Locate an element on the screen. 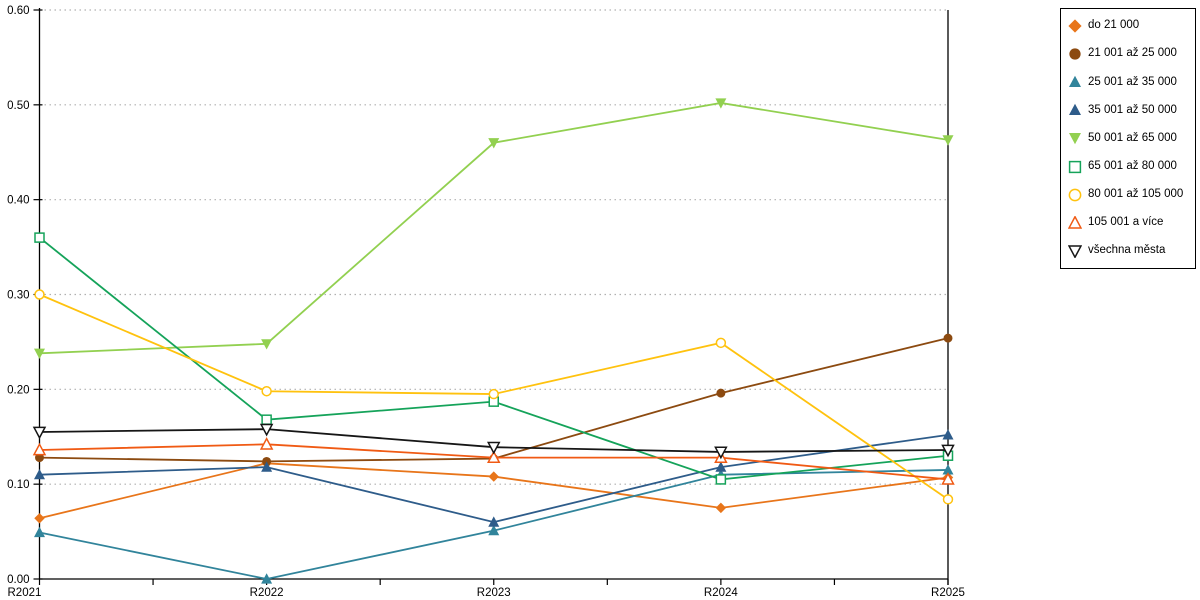  legend-item-9: všechna města is located at coordinates (1131, 250).